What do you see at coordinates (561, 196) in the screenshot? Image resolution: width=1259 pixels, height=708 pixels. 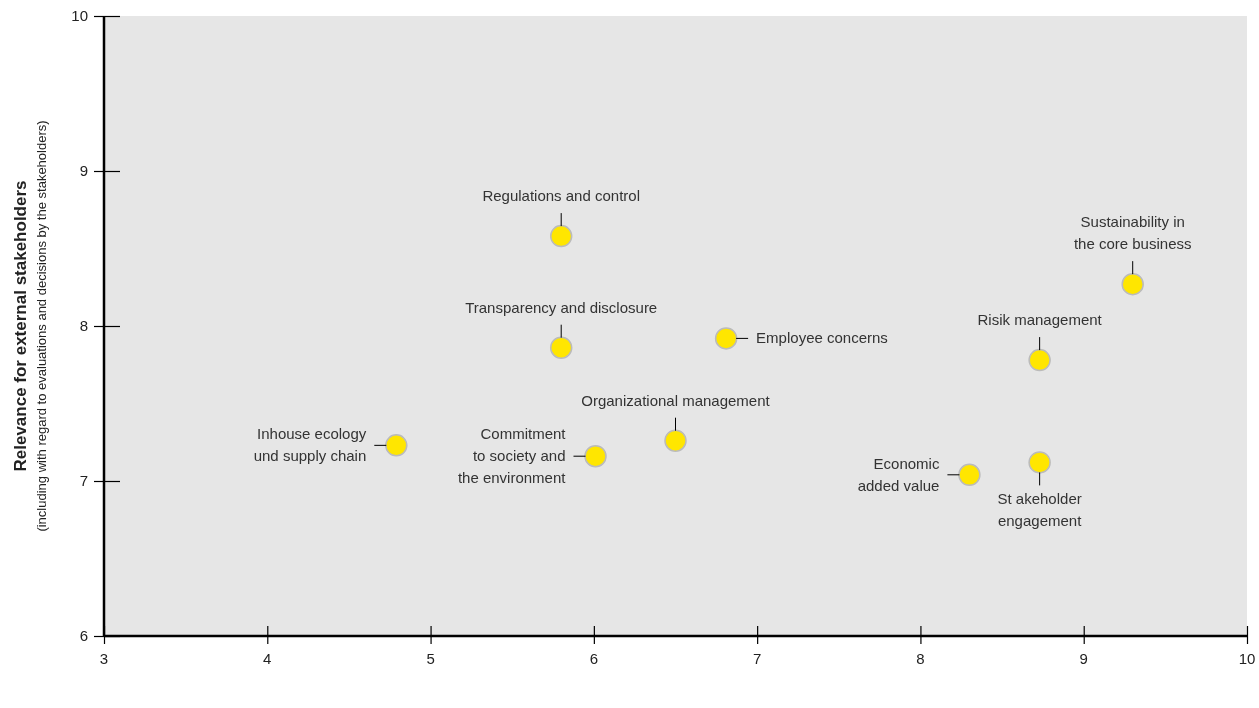 I see `annotation: Regulations and control` at bounding box center [561, 196].